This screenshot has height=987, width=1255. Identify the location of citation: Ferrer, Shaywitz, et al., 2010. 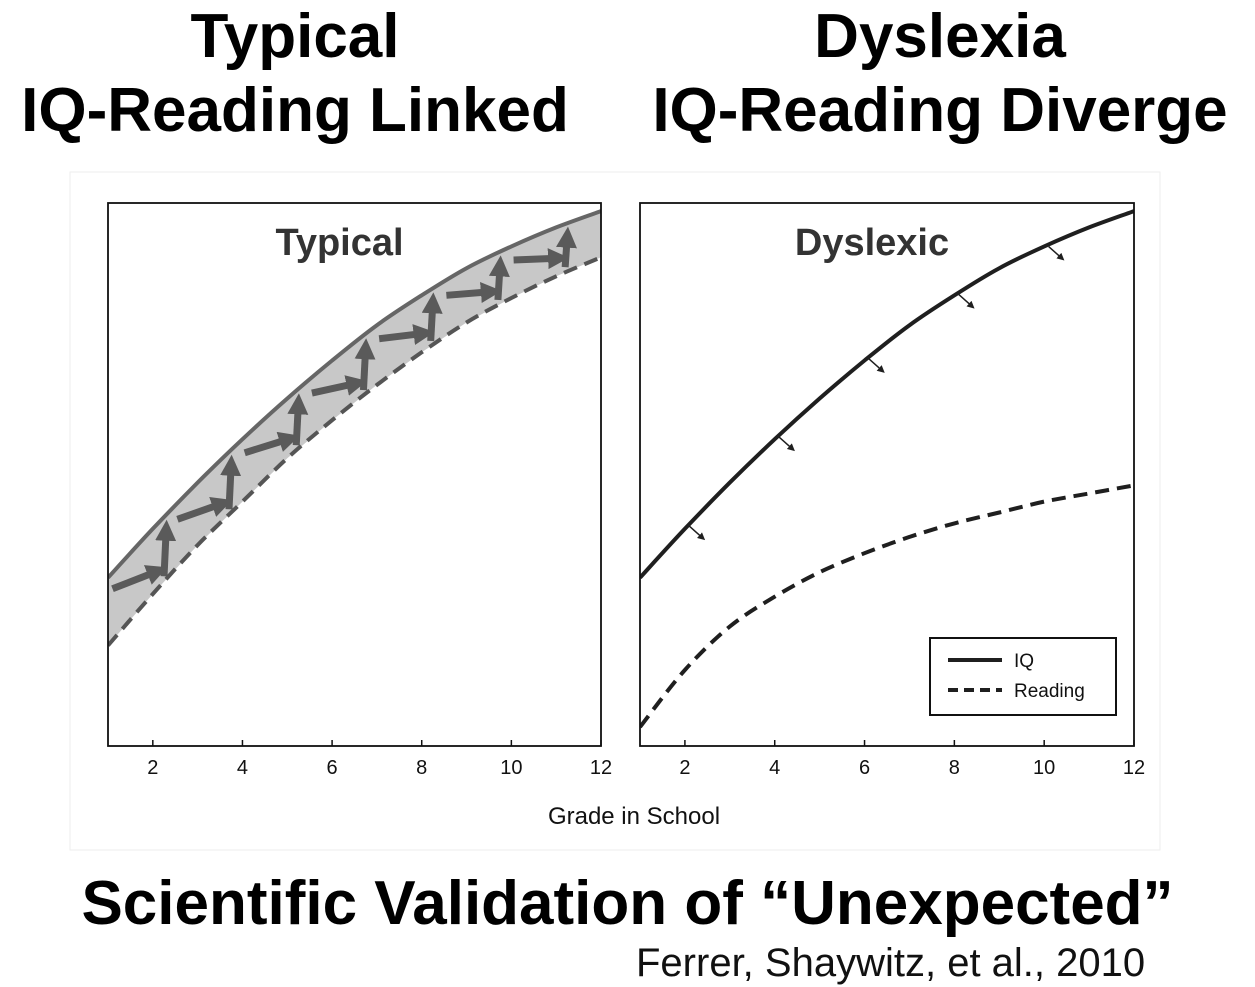
(891, 963).